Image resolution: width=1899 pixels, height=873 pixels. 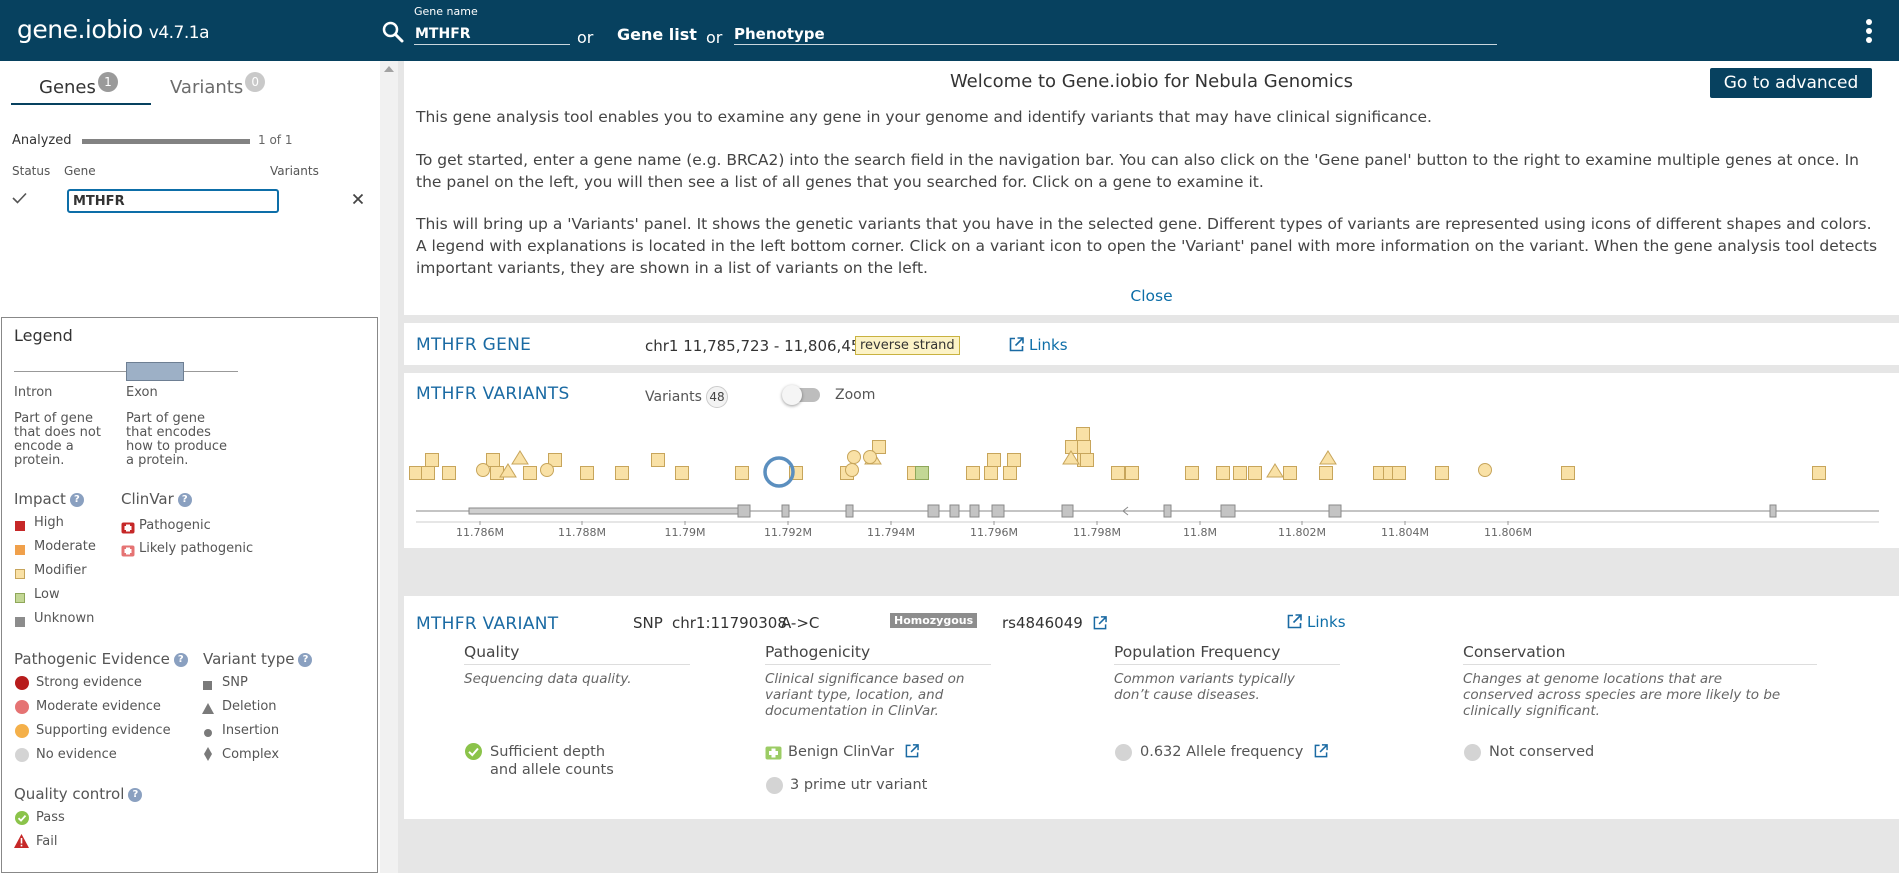 What do you see at coordinates (922, 473) in the screenshot?
I see `variant-low-impact-marker` at bounding box center [922, 473].